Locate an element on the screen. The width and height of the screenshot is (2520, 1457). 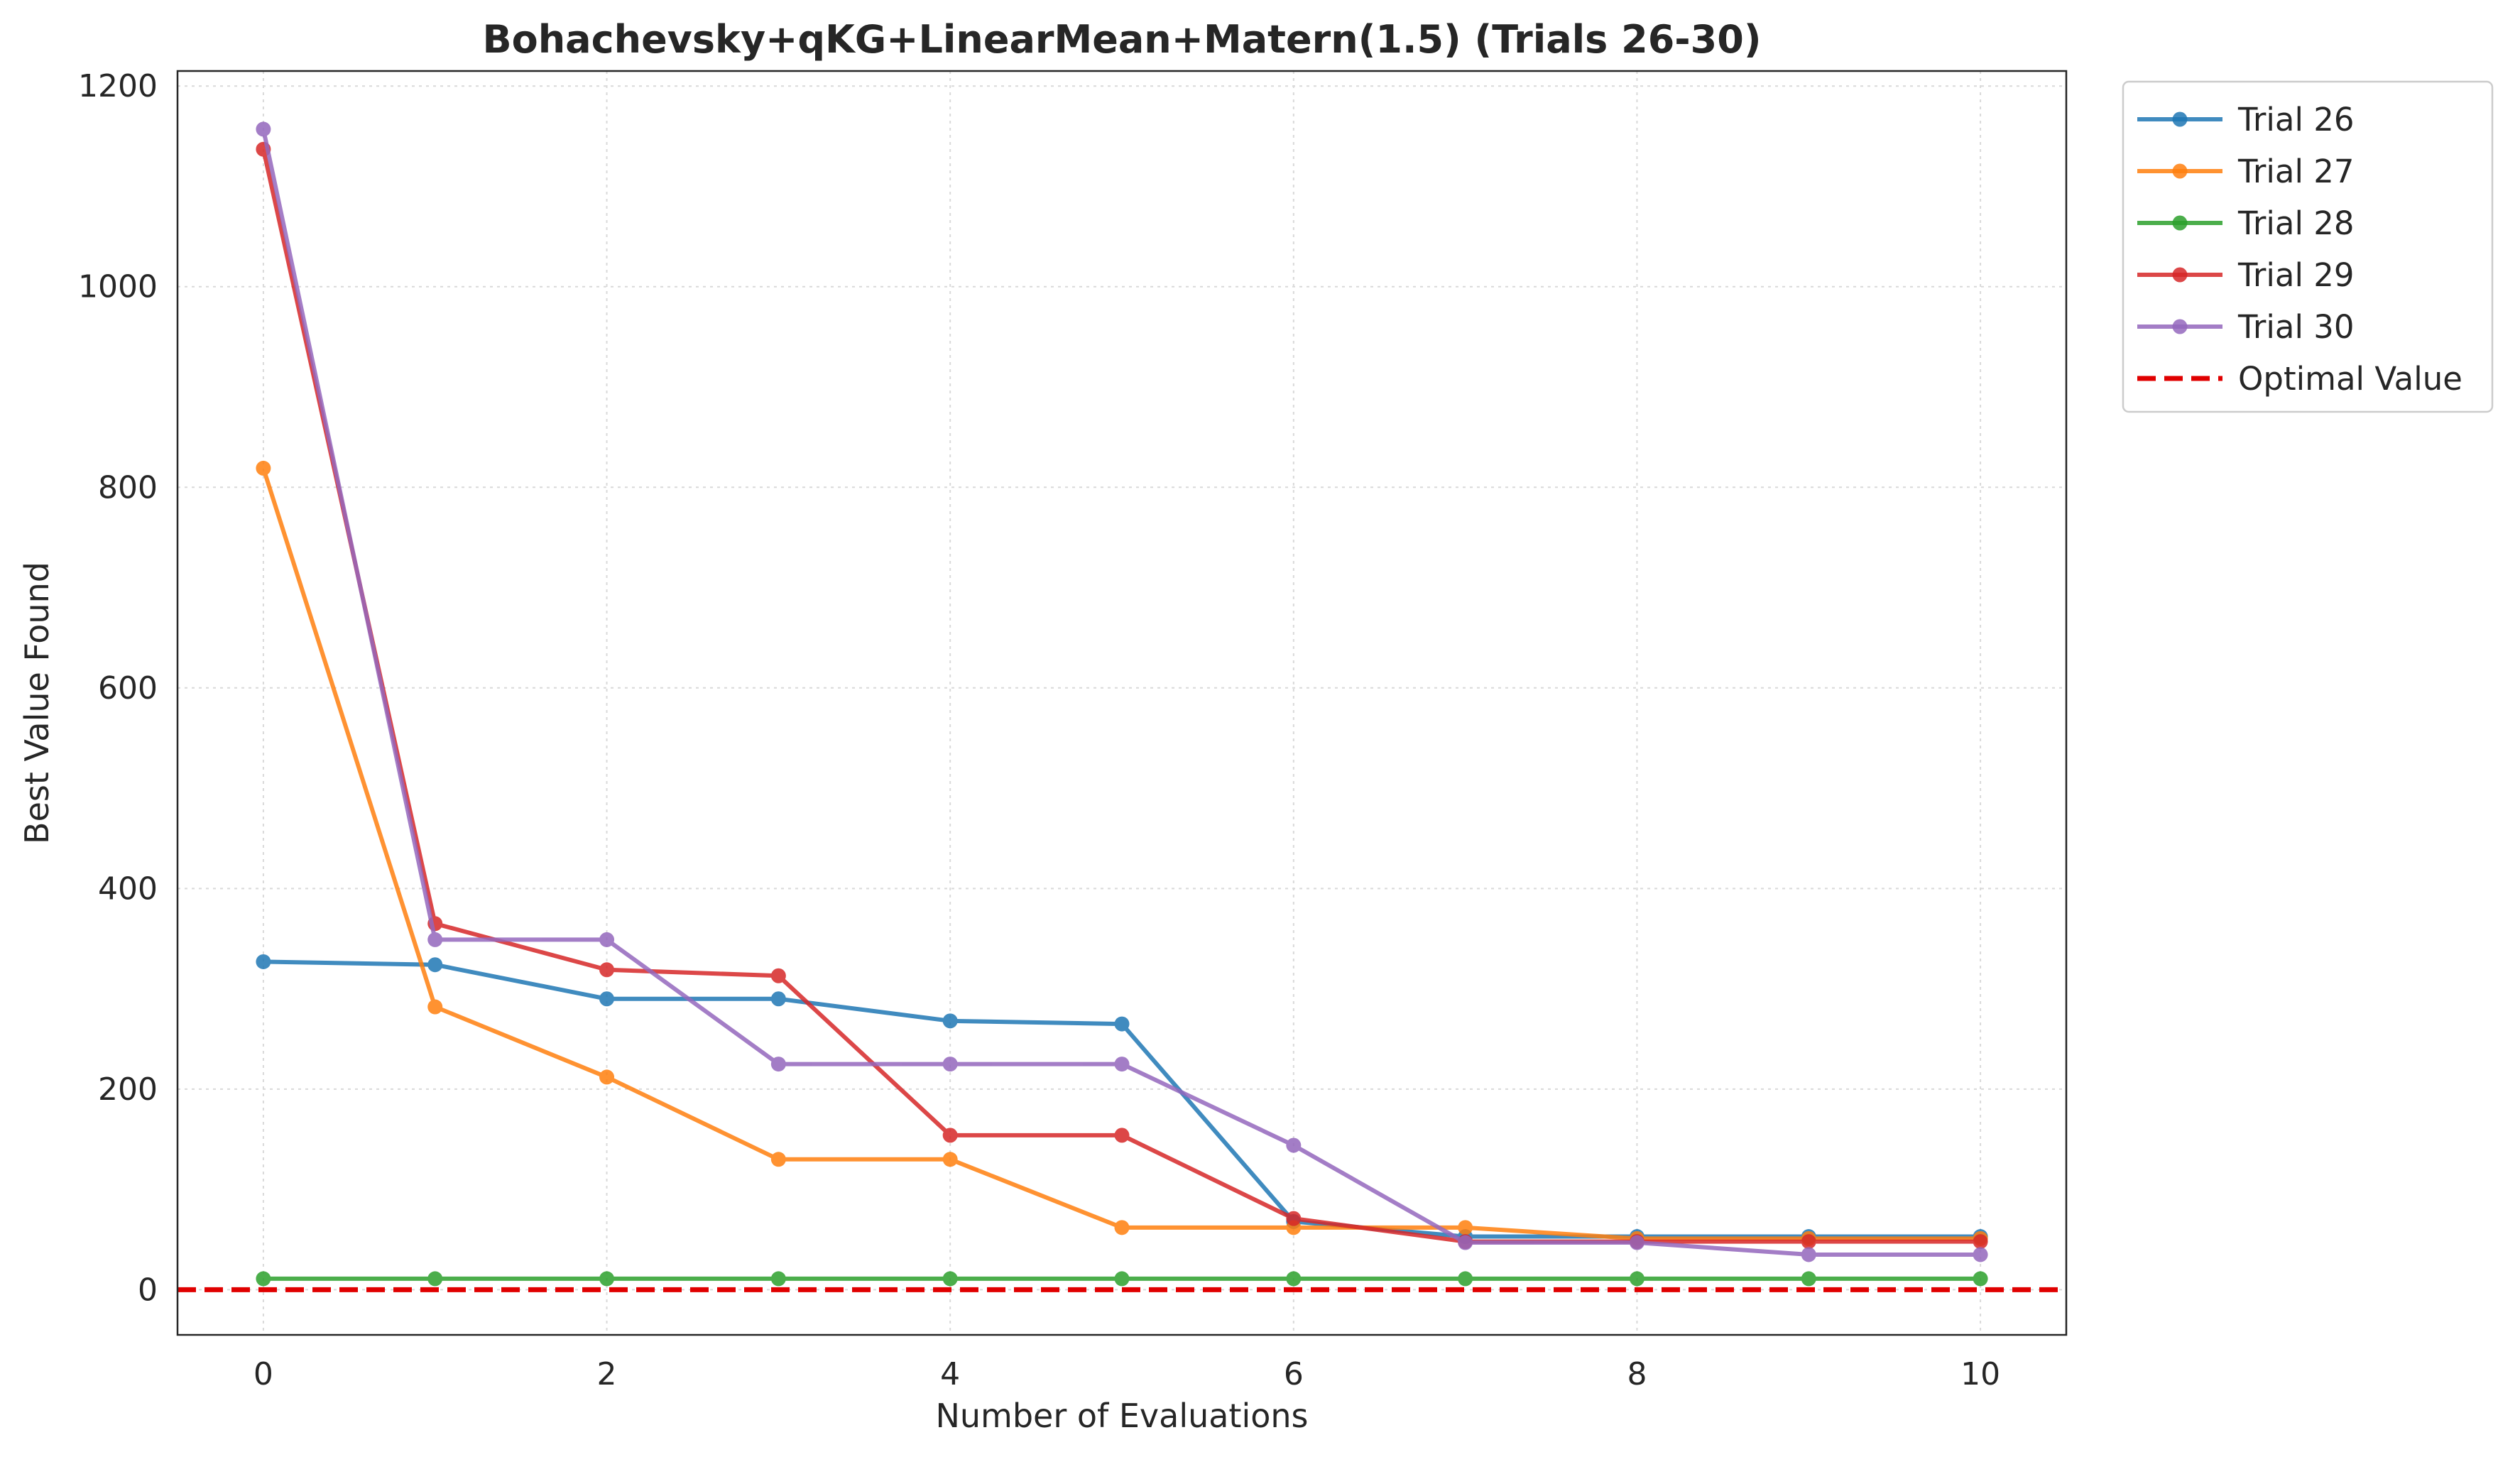
y-tick-label: 800 is located at coordinates (128, 487).